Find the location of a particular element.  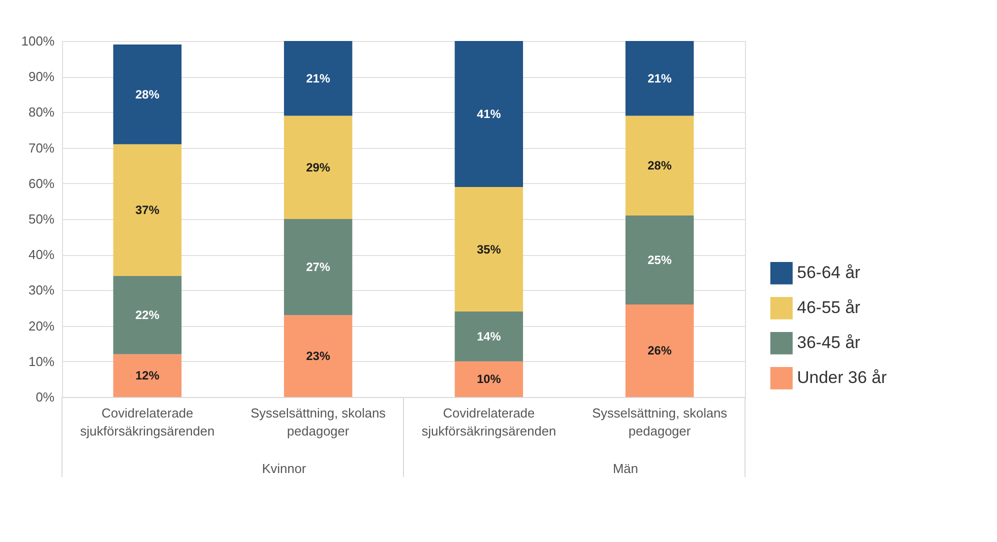

legend-label: Under 36 år is located at coordinates (842, 378).